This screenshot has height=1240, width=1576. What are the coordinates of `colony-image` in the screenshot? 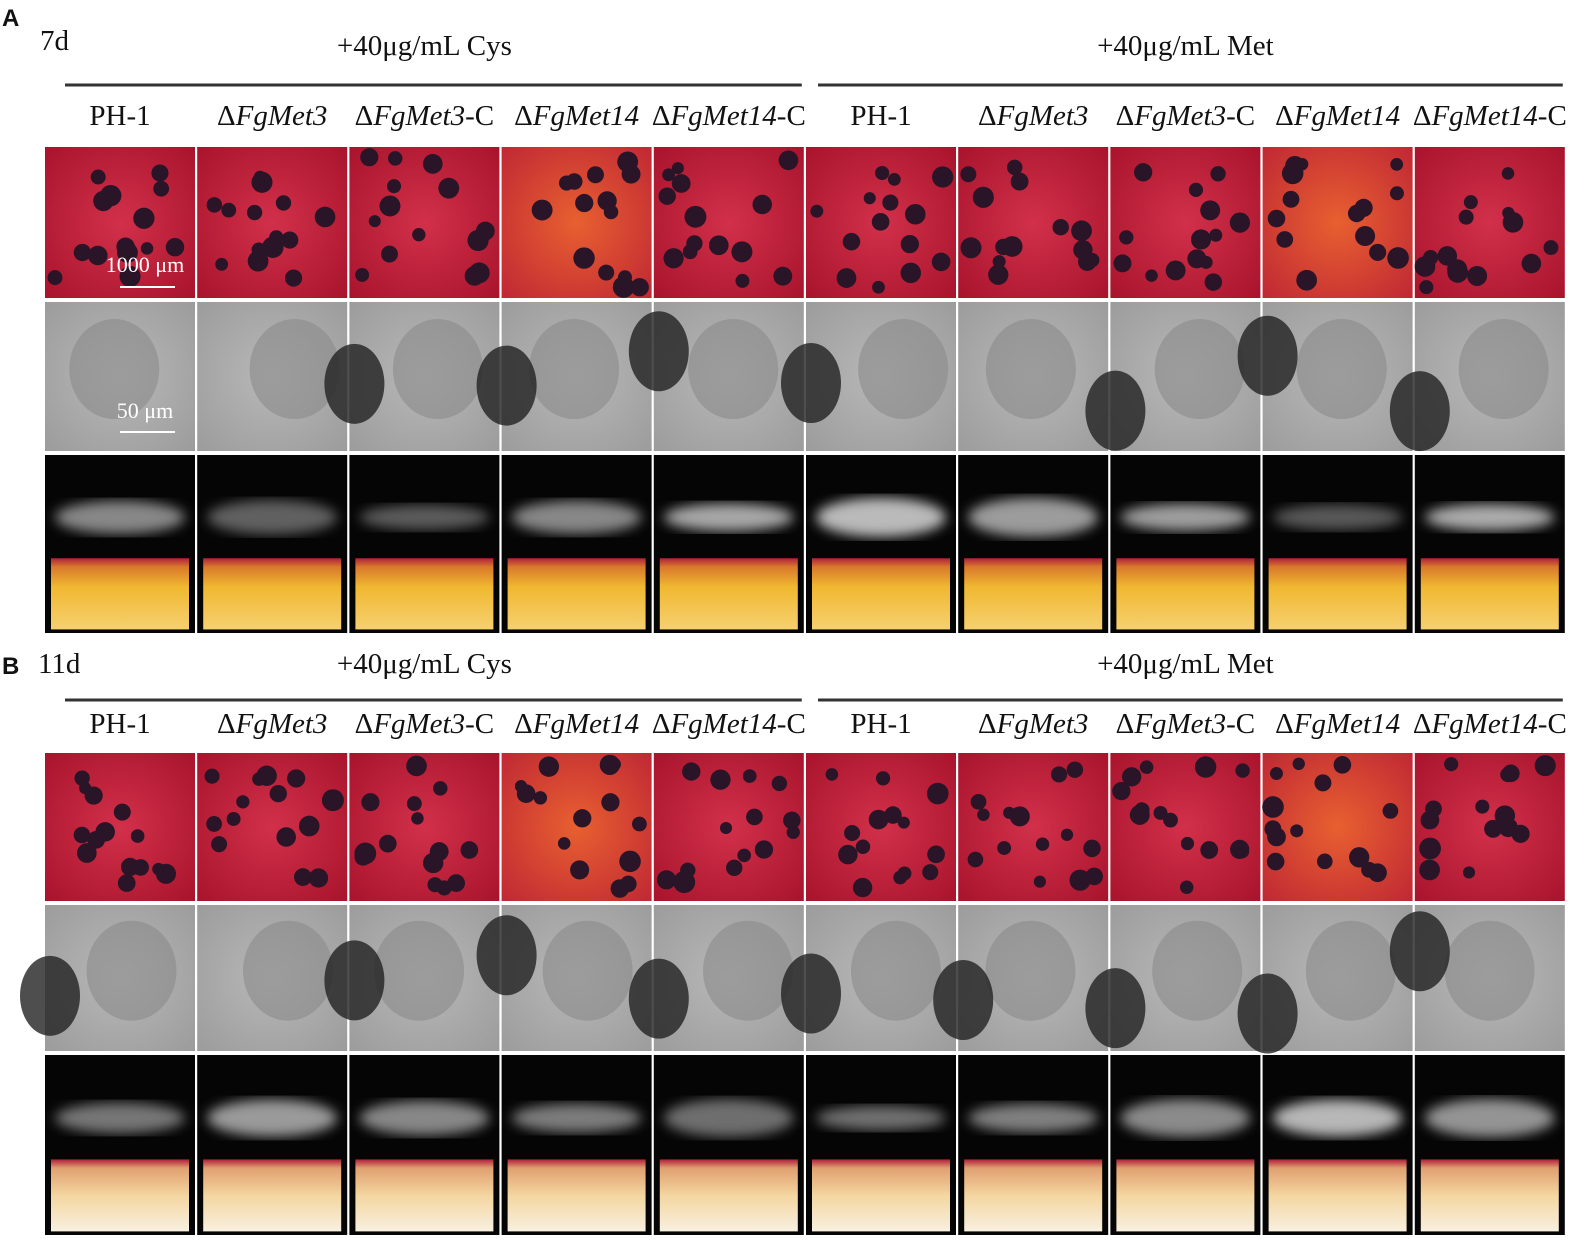 It's located at (1337, 827).